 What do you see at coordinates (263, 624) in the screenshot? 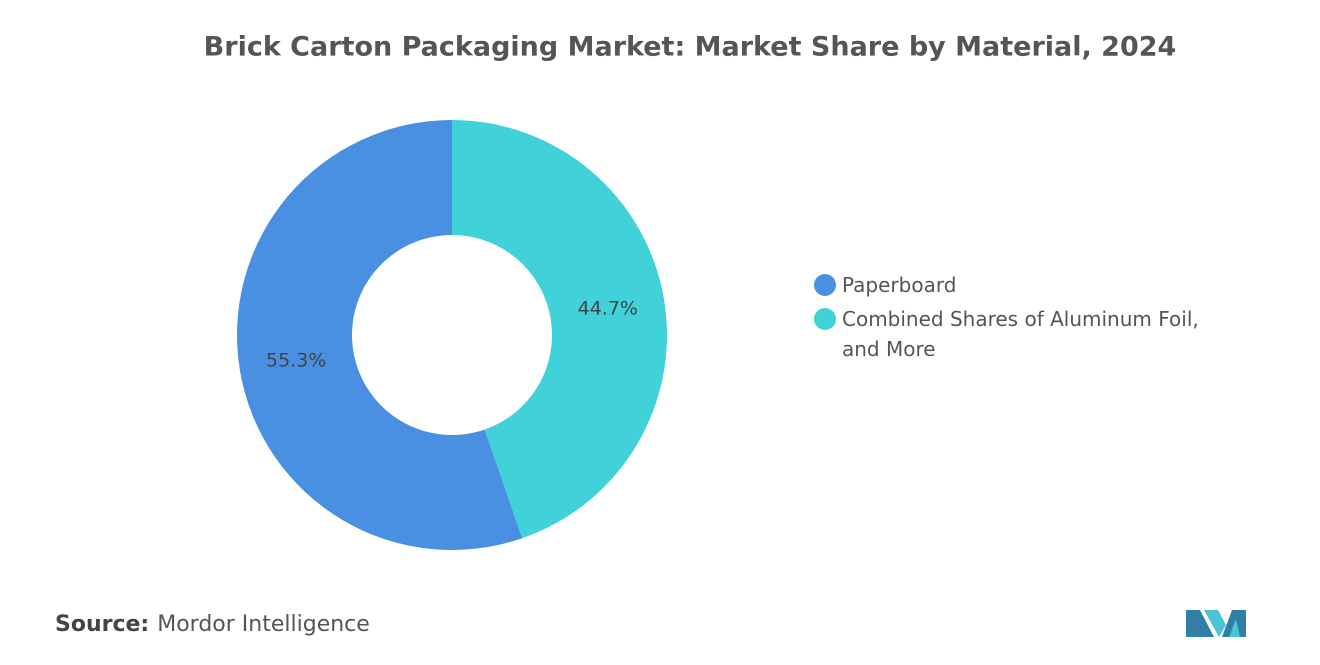
I see `source-text: Mordor Intelligence` at bounding box center [263, 624].